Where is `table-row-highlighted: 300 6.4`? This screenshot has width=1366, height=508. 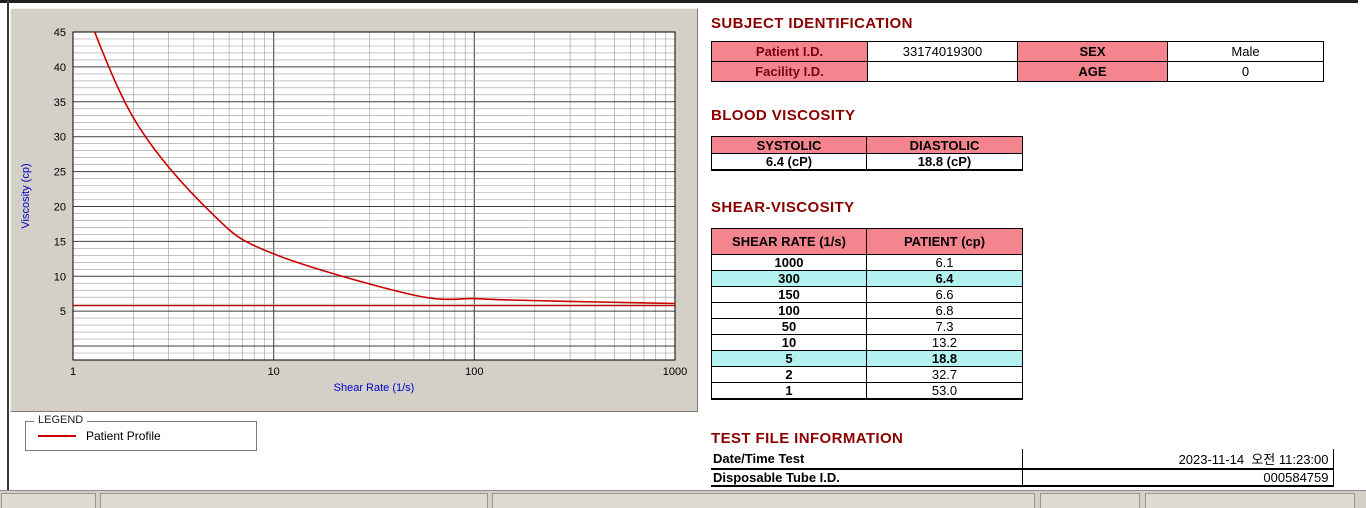
table-row-highlighted: 300 6.4 is located at coordinates (867, 278).